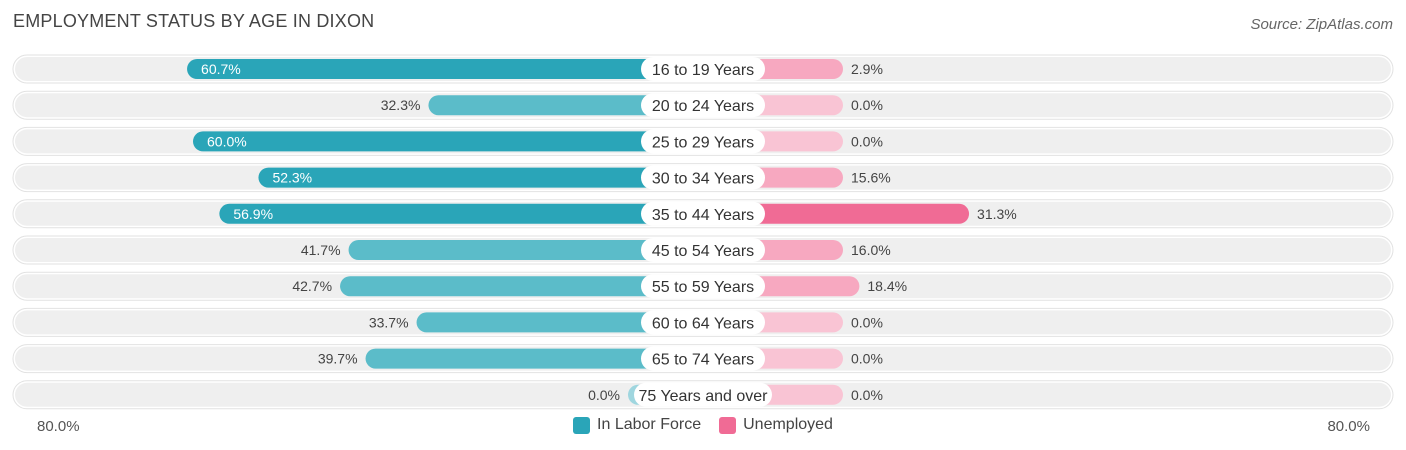 Image resolution: width=1406 pixels, height=450 pixels. I want to click on category-label: 65 to 74 Years, so click(703, 360).